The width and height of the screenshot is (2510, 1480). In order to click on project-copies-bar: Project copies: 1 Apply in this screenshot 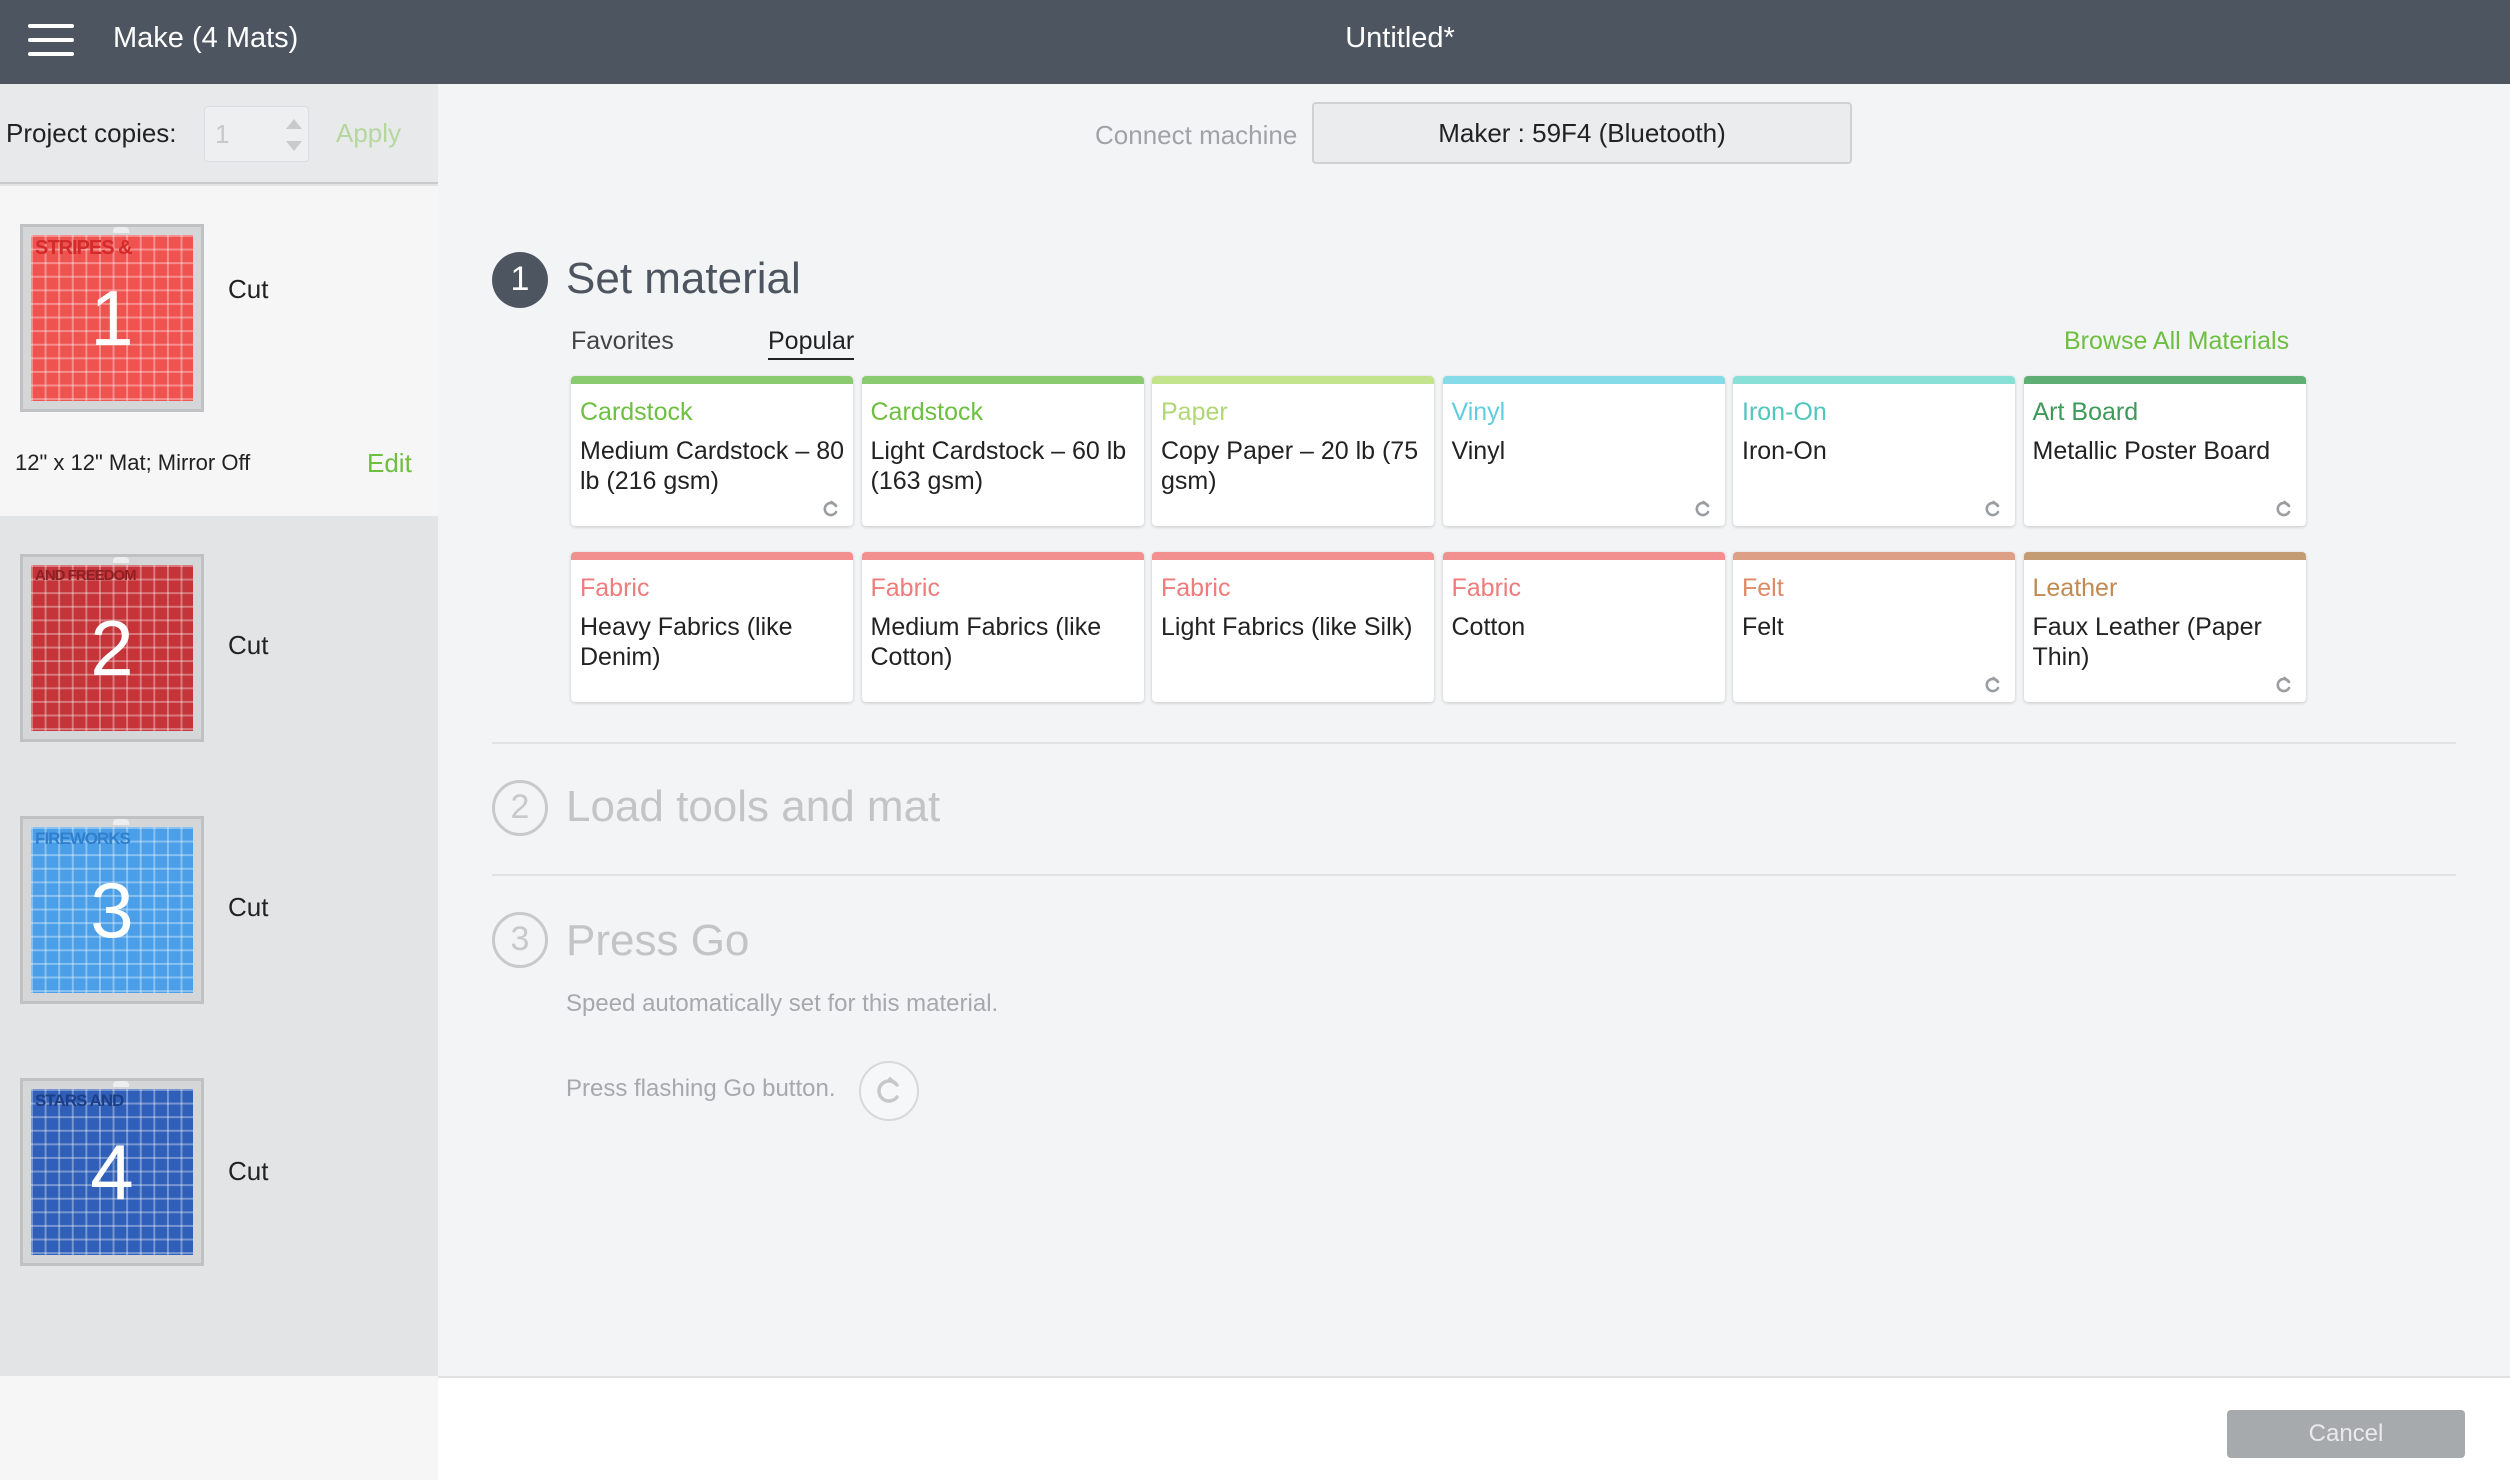, I will do `click(219, 134)`.